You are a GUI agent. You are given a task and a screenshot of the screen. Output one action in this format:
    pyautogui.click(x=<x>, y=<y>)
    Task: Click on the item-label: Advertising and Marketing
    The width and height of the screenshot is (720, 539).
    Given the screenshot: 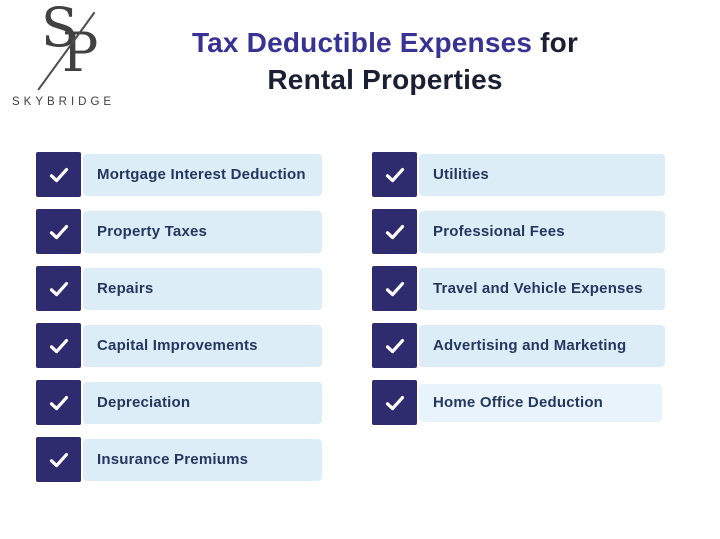 What is the action you would take?
    pyautogui.click(x=542, y=345)
    